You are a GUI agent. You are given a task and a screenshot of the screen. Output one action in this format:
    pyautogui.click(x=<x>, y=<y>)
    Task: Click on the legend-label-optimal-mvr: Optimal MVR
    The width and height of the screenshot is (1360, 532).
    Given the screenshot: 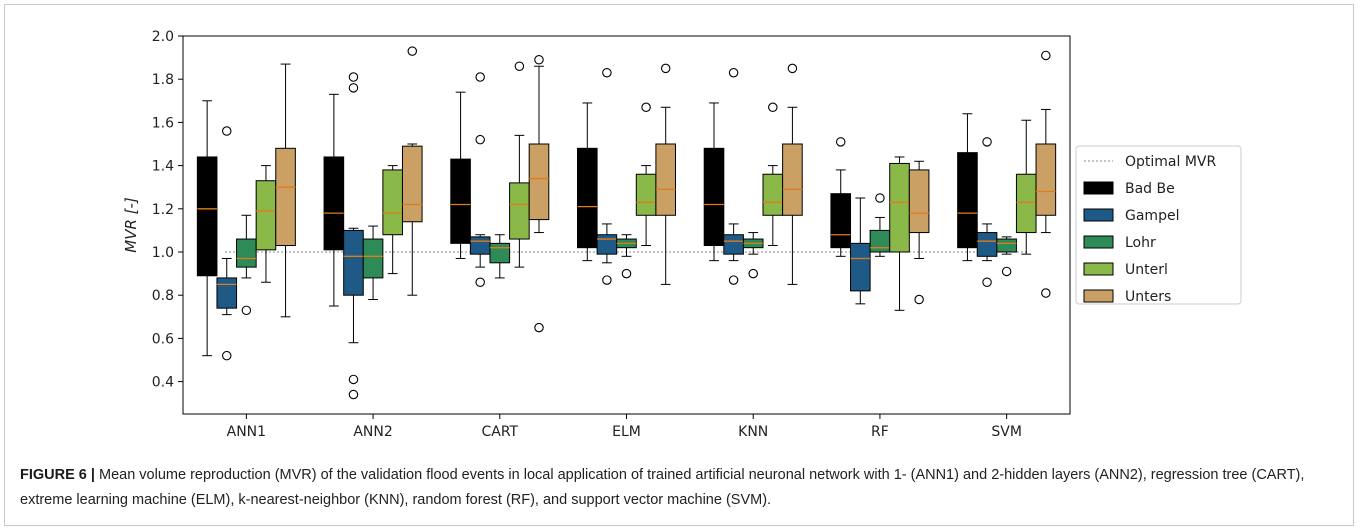 What is the action you would take?
    pyautogui.click(x=1170, y=162)
    